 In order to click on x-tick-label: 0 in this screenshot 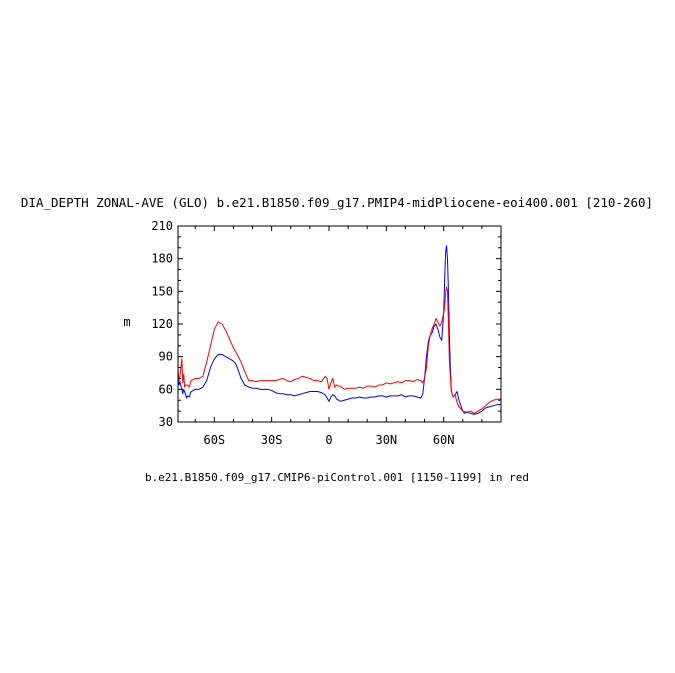, I will do `click(328, 440)`.